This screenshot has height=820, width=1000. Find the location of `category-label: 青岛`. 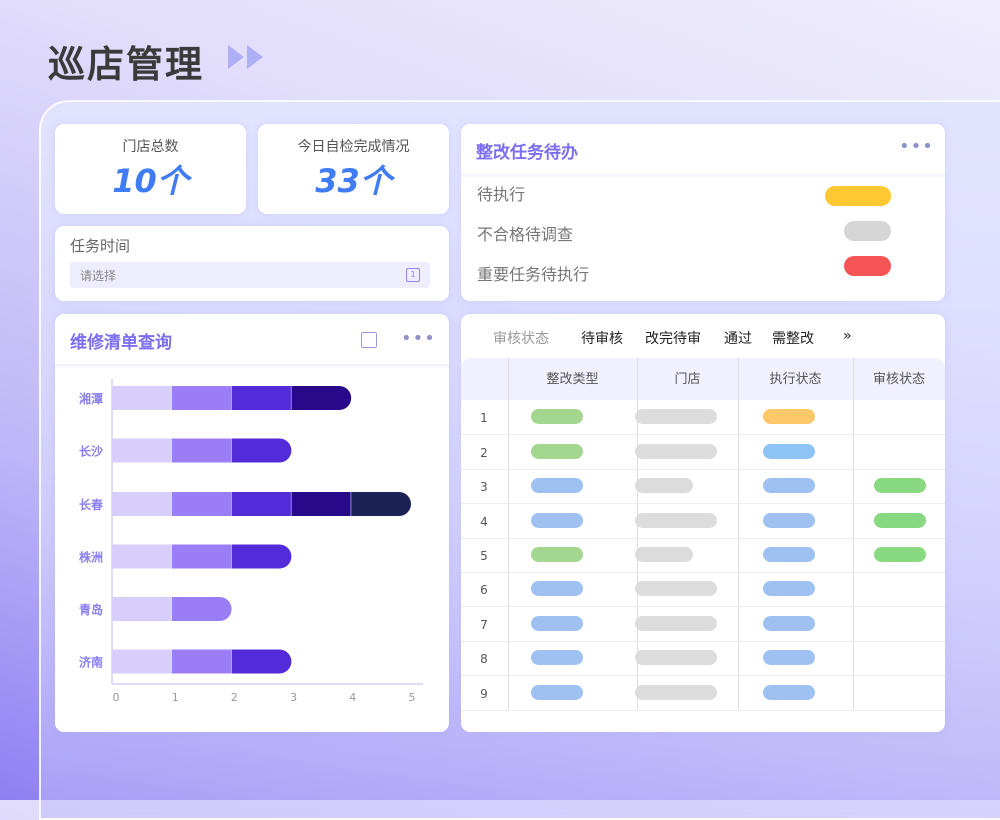

category-label: 青岛 is located at coordinates (91, 609).